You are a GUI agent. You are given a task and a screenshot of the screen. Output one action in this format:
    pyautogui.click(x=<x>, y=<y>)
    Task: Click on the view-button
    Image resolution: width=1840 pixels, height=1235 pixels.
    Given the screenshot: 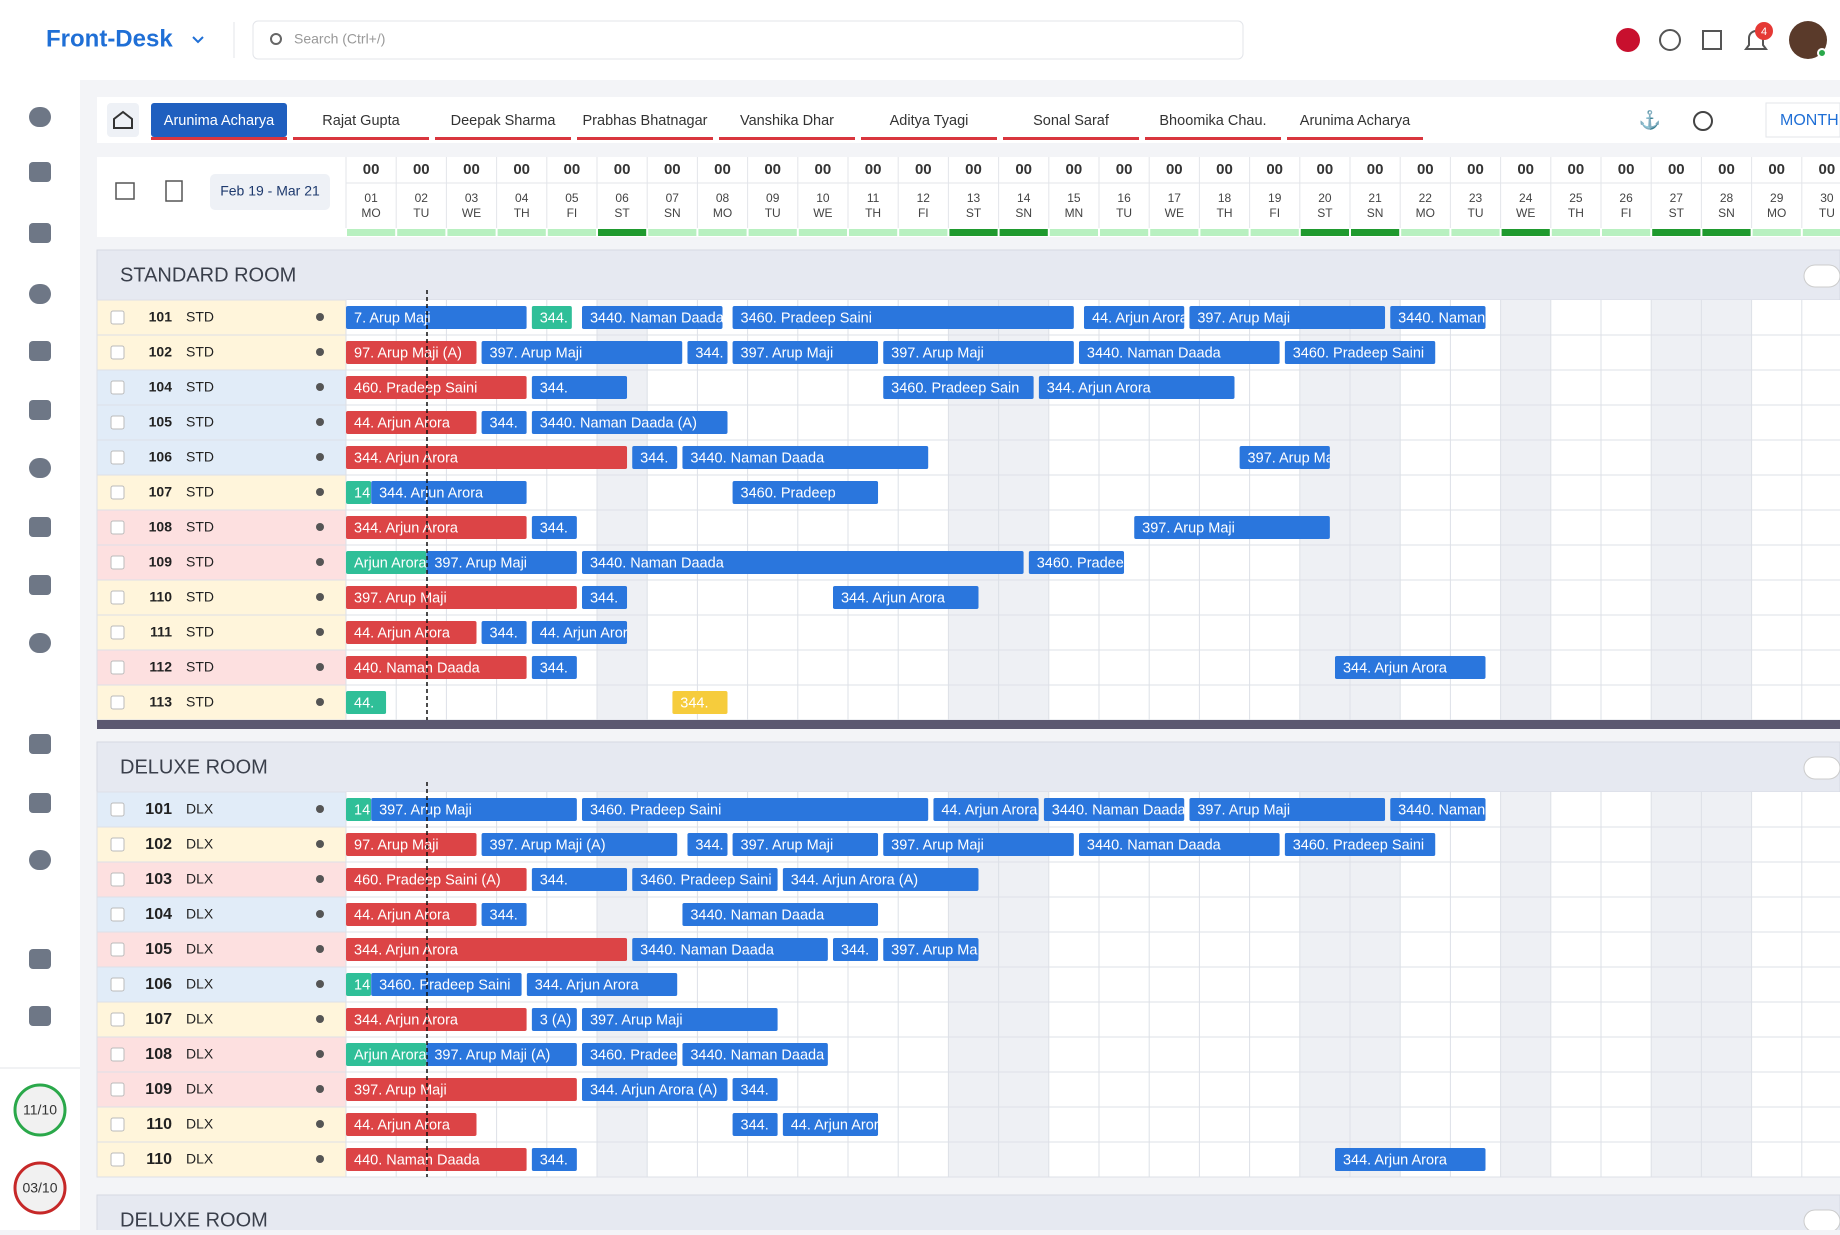 What is the action you would take?
    pyautogui.click(x=1802, y=120)
    